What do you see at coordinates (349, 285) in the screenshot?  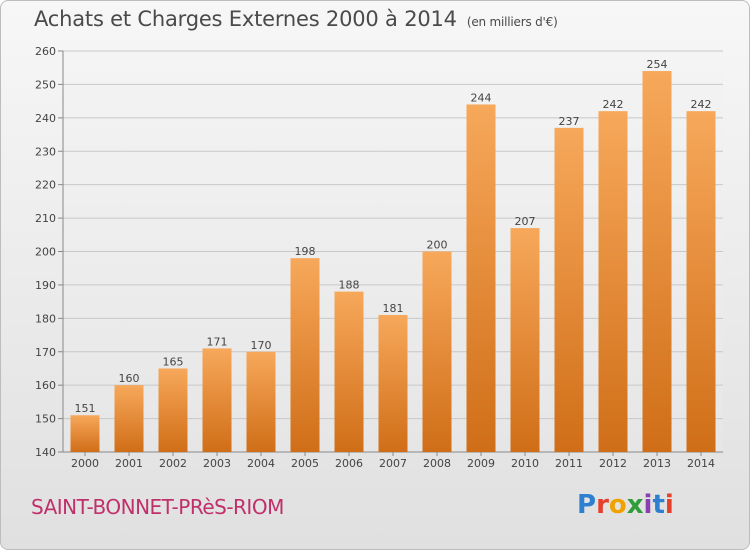 I see `bar-value-label: 188` at bounding box center [349, 285].